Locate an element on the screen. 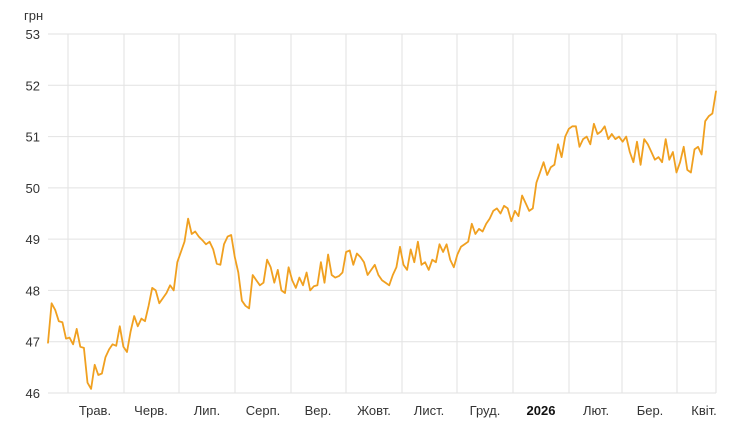 Image resolution: width=740 pixels, height=433 pixels. y-tick-label: 51 is located at coordinates (33, 137).